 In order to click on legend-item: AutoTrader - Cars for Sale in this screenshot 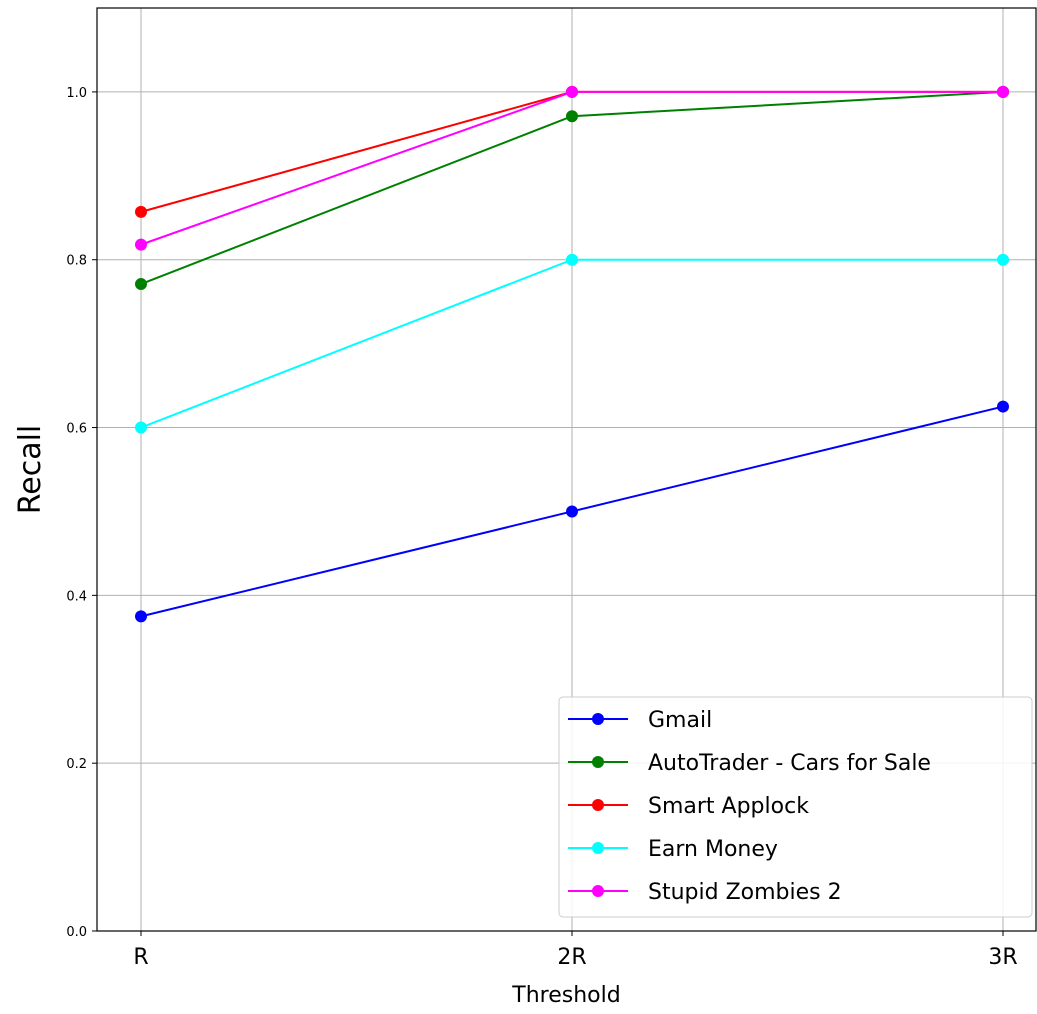, I will do `click(749, 763)`.